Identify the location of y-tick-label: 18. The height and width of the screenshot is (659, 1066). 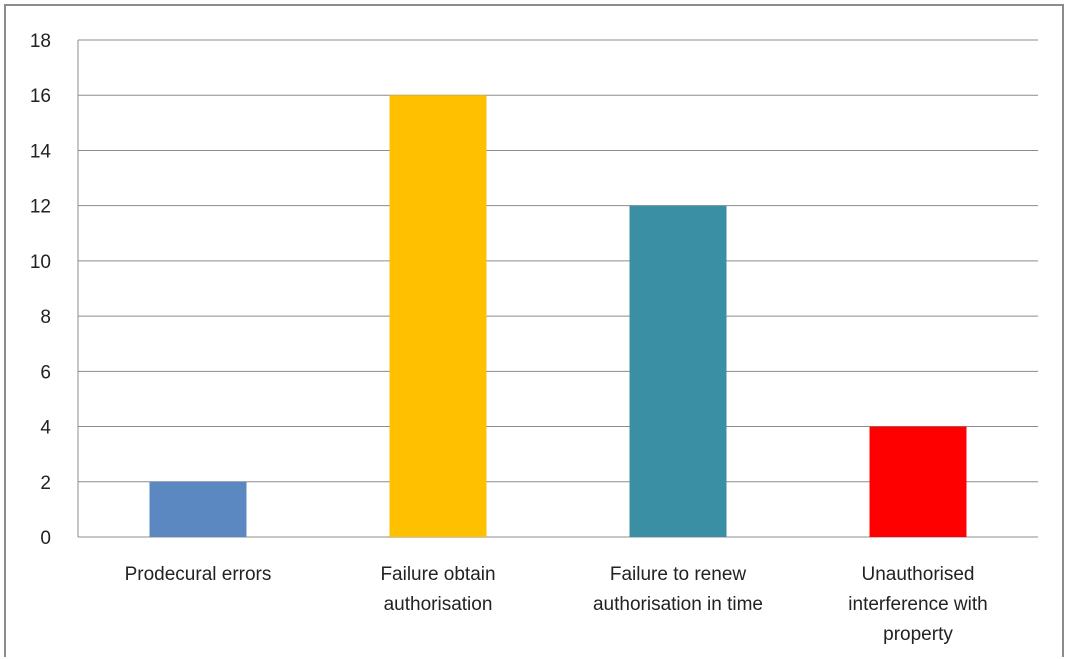
(40, 41).